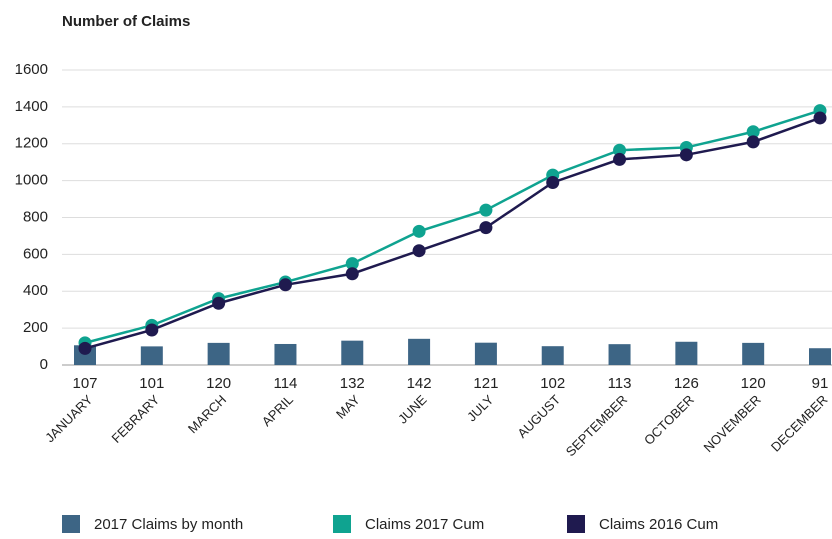 Image resolution: width=832 pixels, height=539 pixels. What do you see at coordinates (485, 383) in the screenshot?
I see `value-label: 121` at bounding box center [485, 383].